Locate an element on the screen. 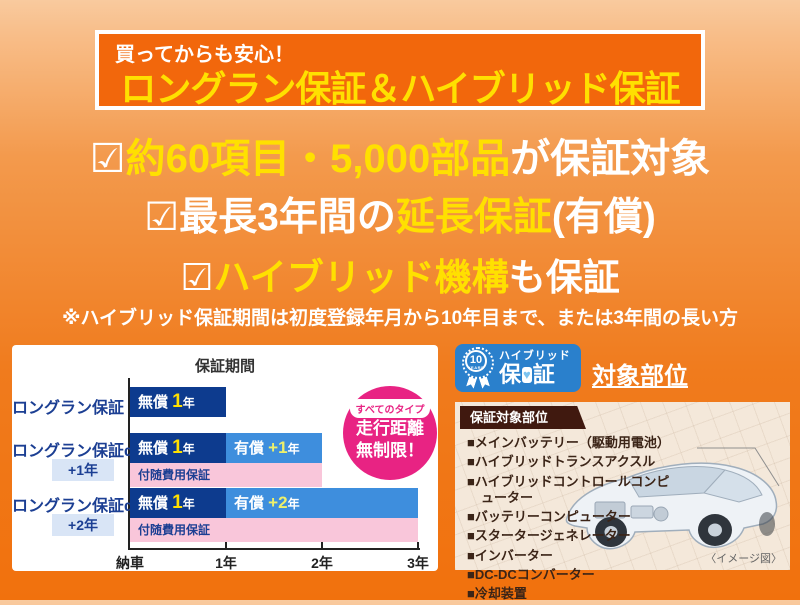  checklist-highlight: ハイブリッド機構 is located at coordinates (361, 277).